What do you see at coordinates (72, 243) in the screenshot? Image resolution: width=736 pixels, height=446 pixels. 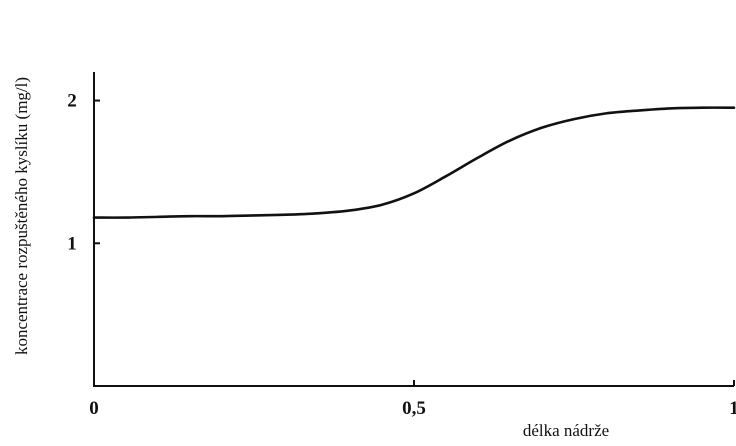 I see `y-tick-label: 1` at bounding box center [72, 243].